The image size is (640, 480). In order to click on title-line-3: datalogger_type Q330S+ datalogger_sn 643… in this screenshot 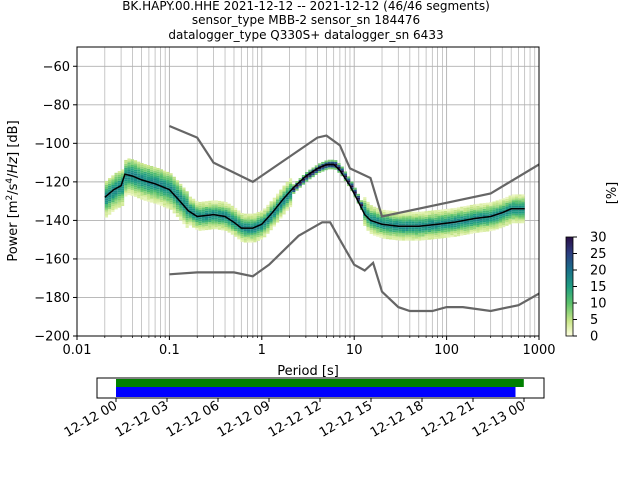, I will do `click(305, 35)`.